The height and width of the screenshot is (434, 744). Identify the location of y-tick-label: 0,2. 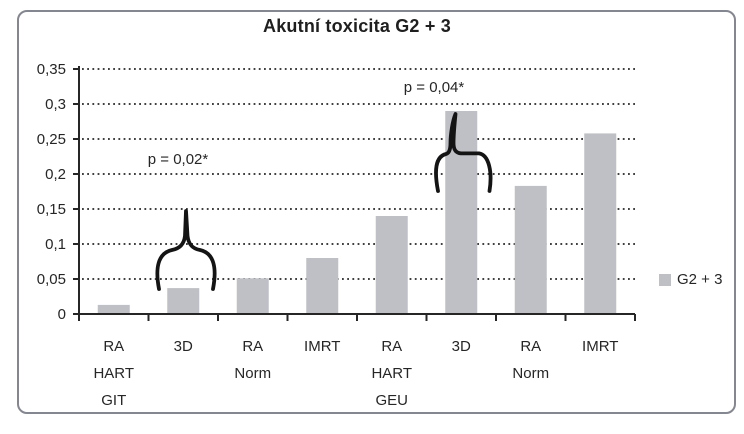
(55, 174).